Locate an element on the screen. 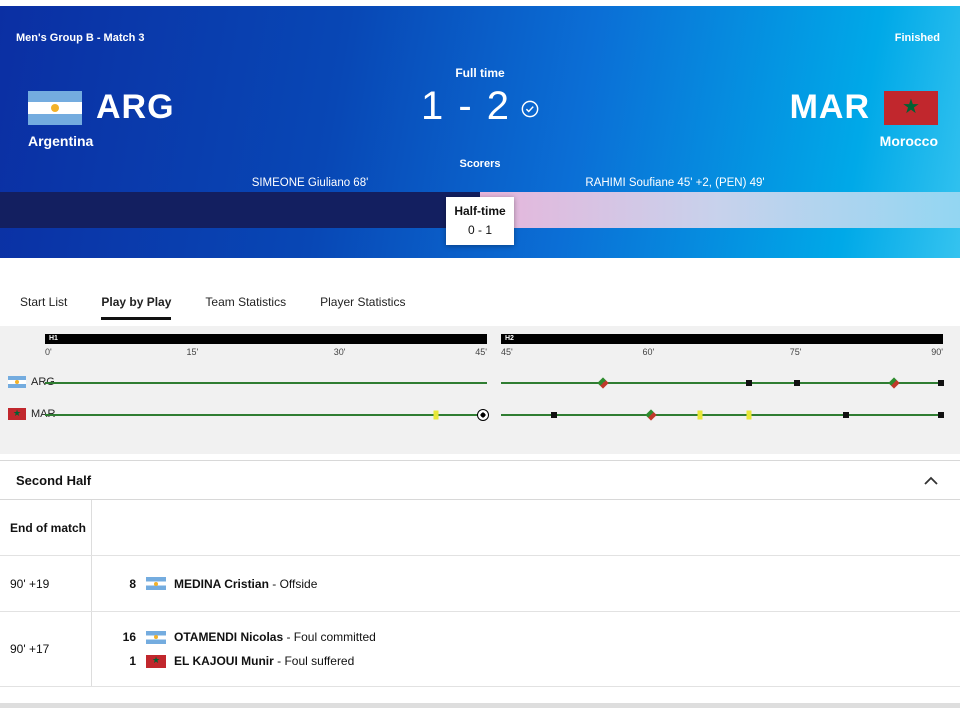 The width and height of the screenshot is (960, 712). event-description: MEDINA Cristian - Offside is located at coordinates (245, 584).